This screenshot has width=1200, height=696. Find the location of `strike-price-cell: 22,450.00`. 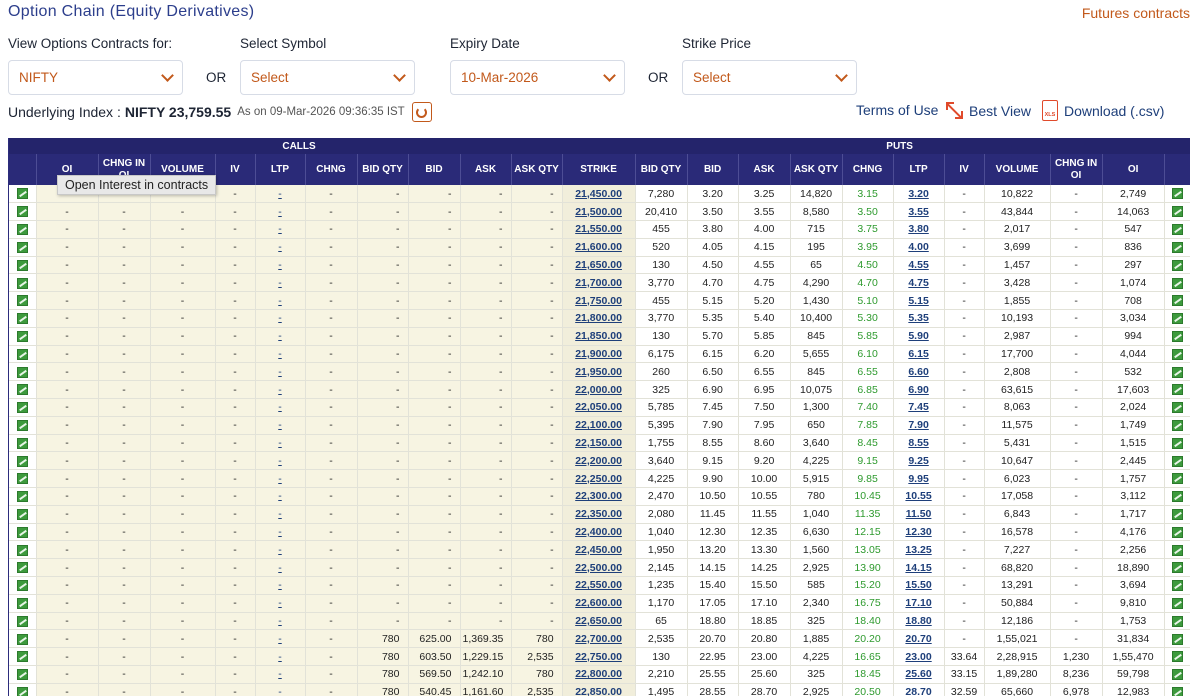

strike-price-cell: 22,450.00 is located at coordinates (599, 550).